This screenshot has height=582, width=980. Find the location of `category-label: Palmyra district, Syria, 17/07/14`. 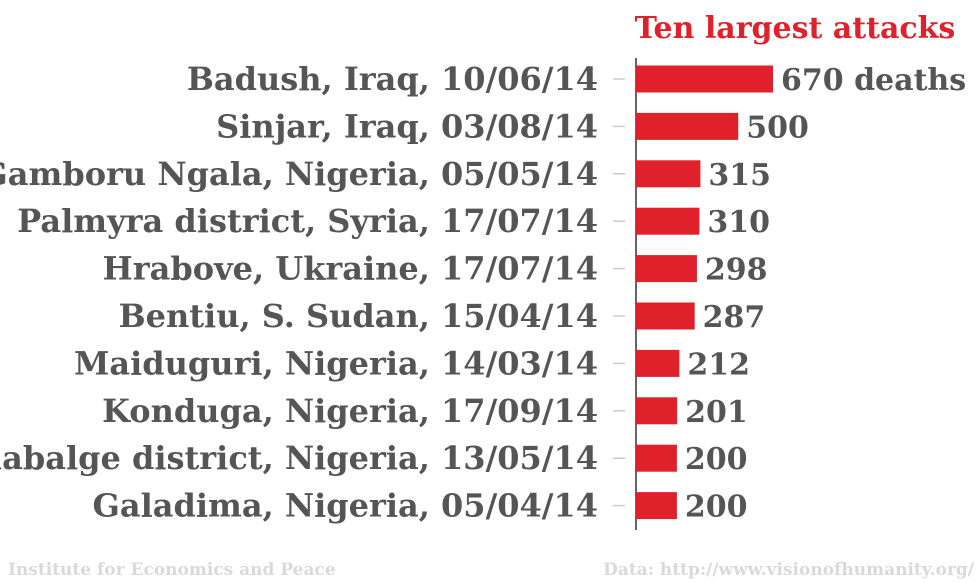

category-label: Palmyra district, Syria, 17/07/14 is located at coordinates (307, 221).